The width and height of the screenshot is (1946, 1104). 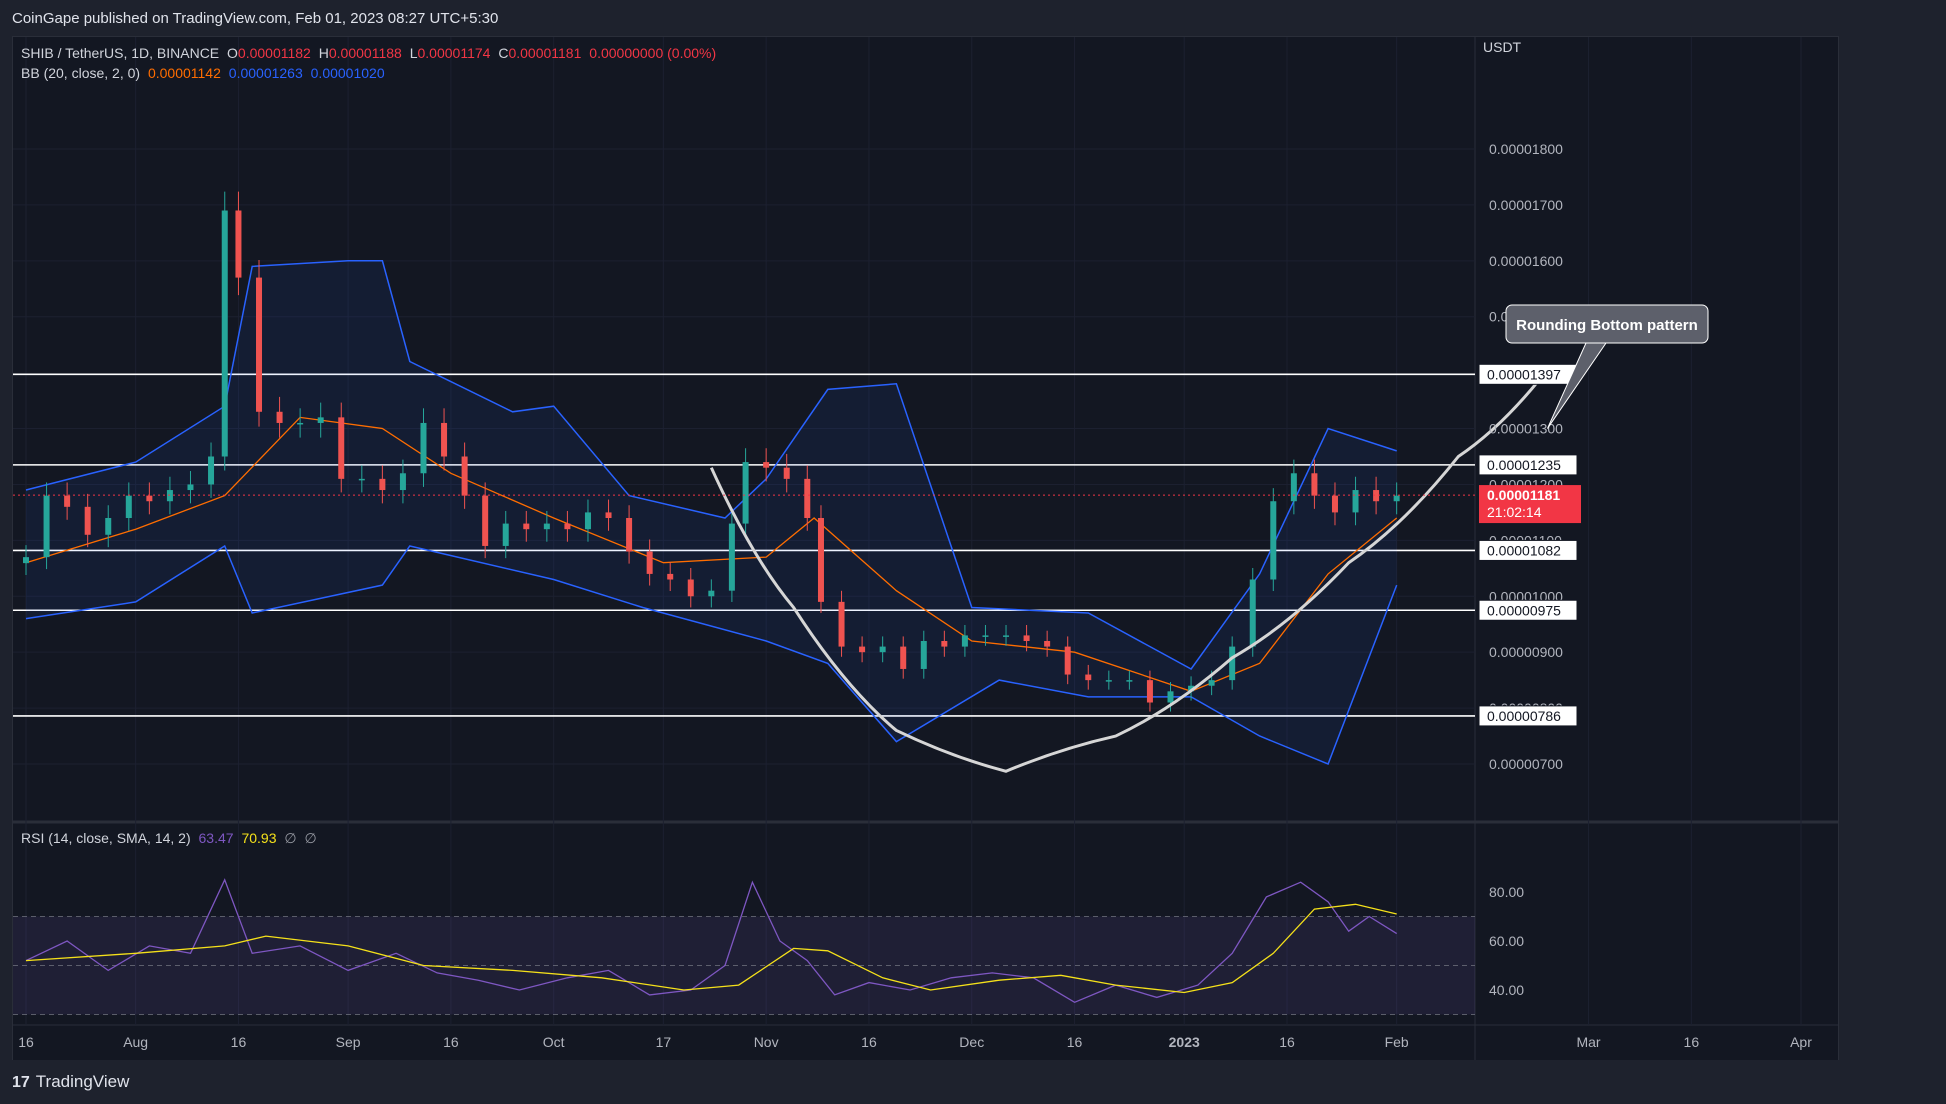 I want to click on price-tick-label: 0.00000900, so click(x=1526, y=652).